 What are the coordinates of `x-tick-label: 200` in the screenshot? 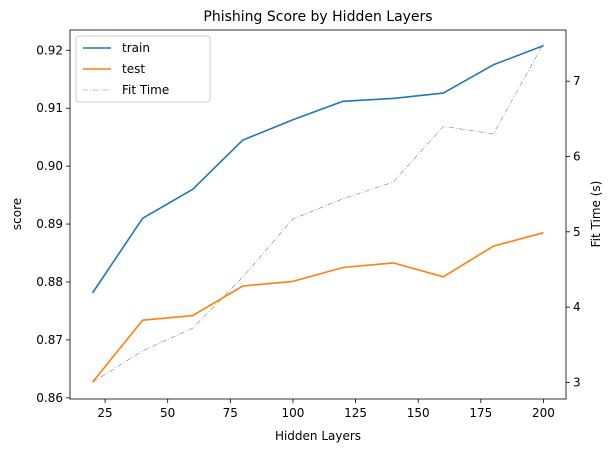 It's located at (543, 413).